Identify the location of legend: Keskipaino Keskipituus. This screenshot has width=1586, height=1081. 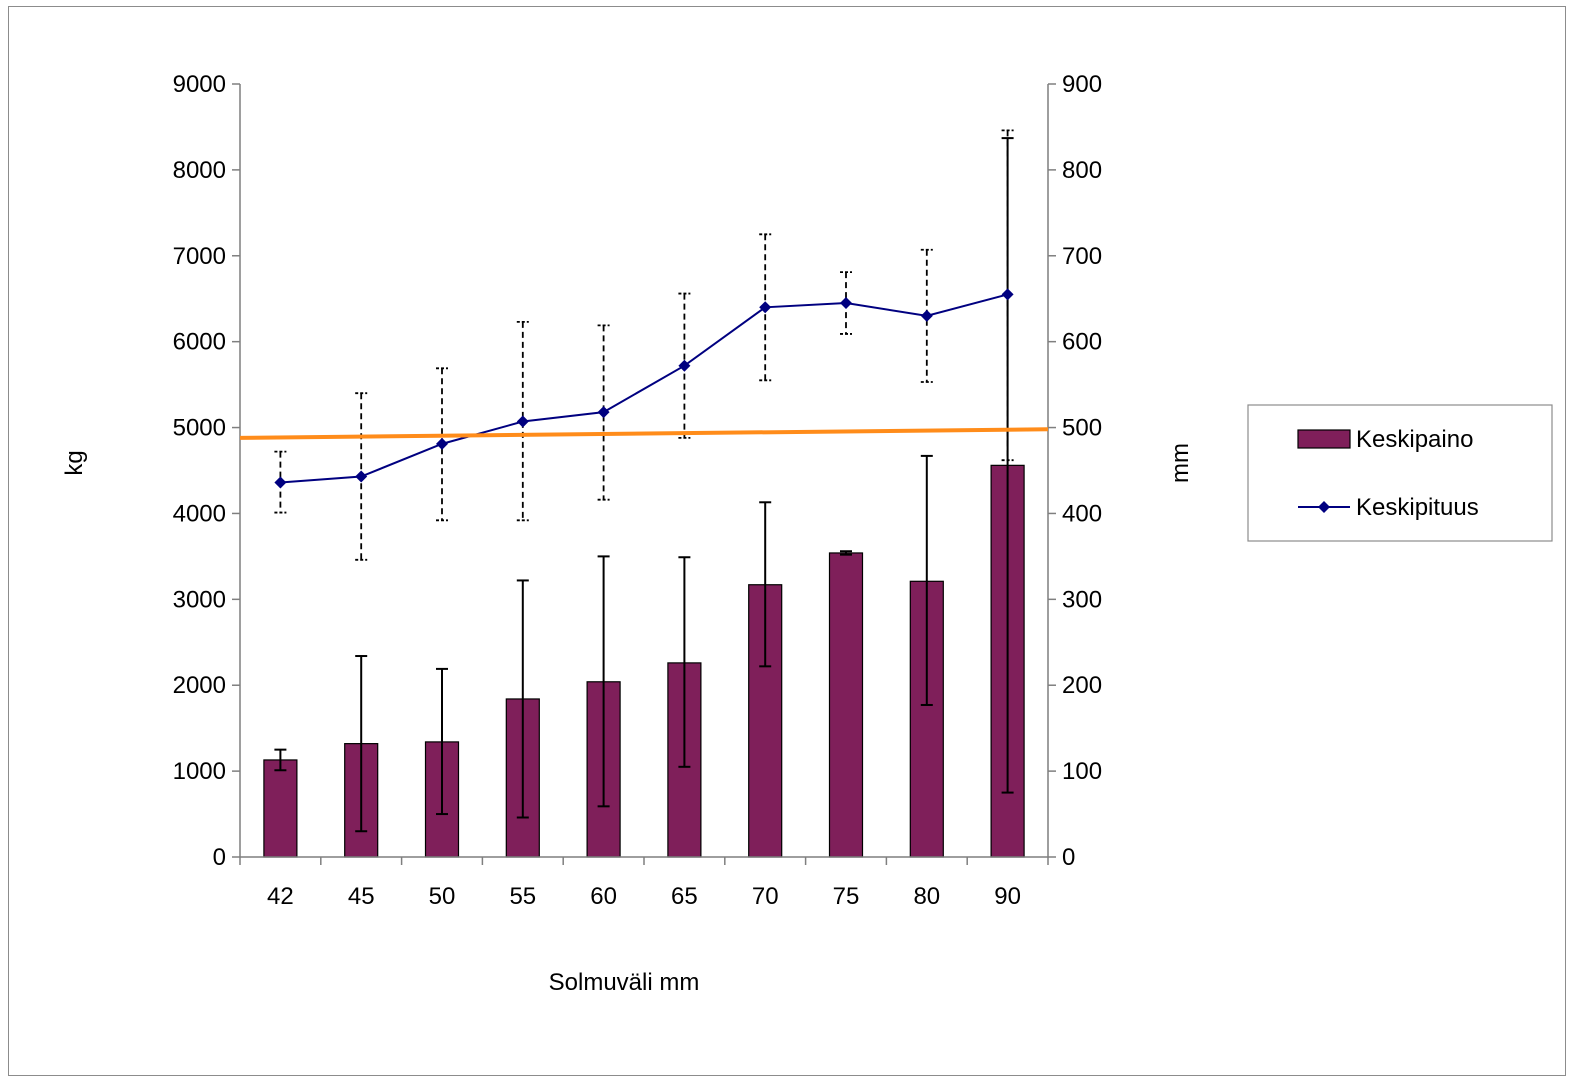
(1400, 473).